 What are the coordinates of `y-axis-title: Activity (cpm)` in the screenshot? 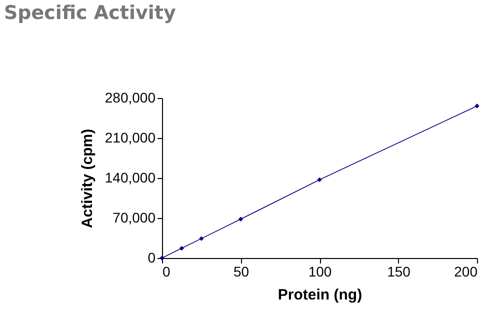 It's located at (87, 178).